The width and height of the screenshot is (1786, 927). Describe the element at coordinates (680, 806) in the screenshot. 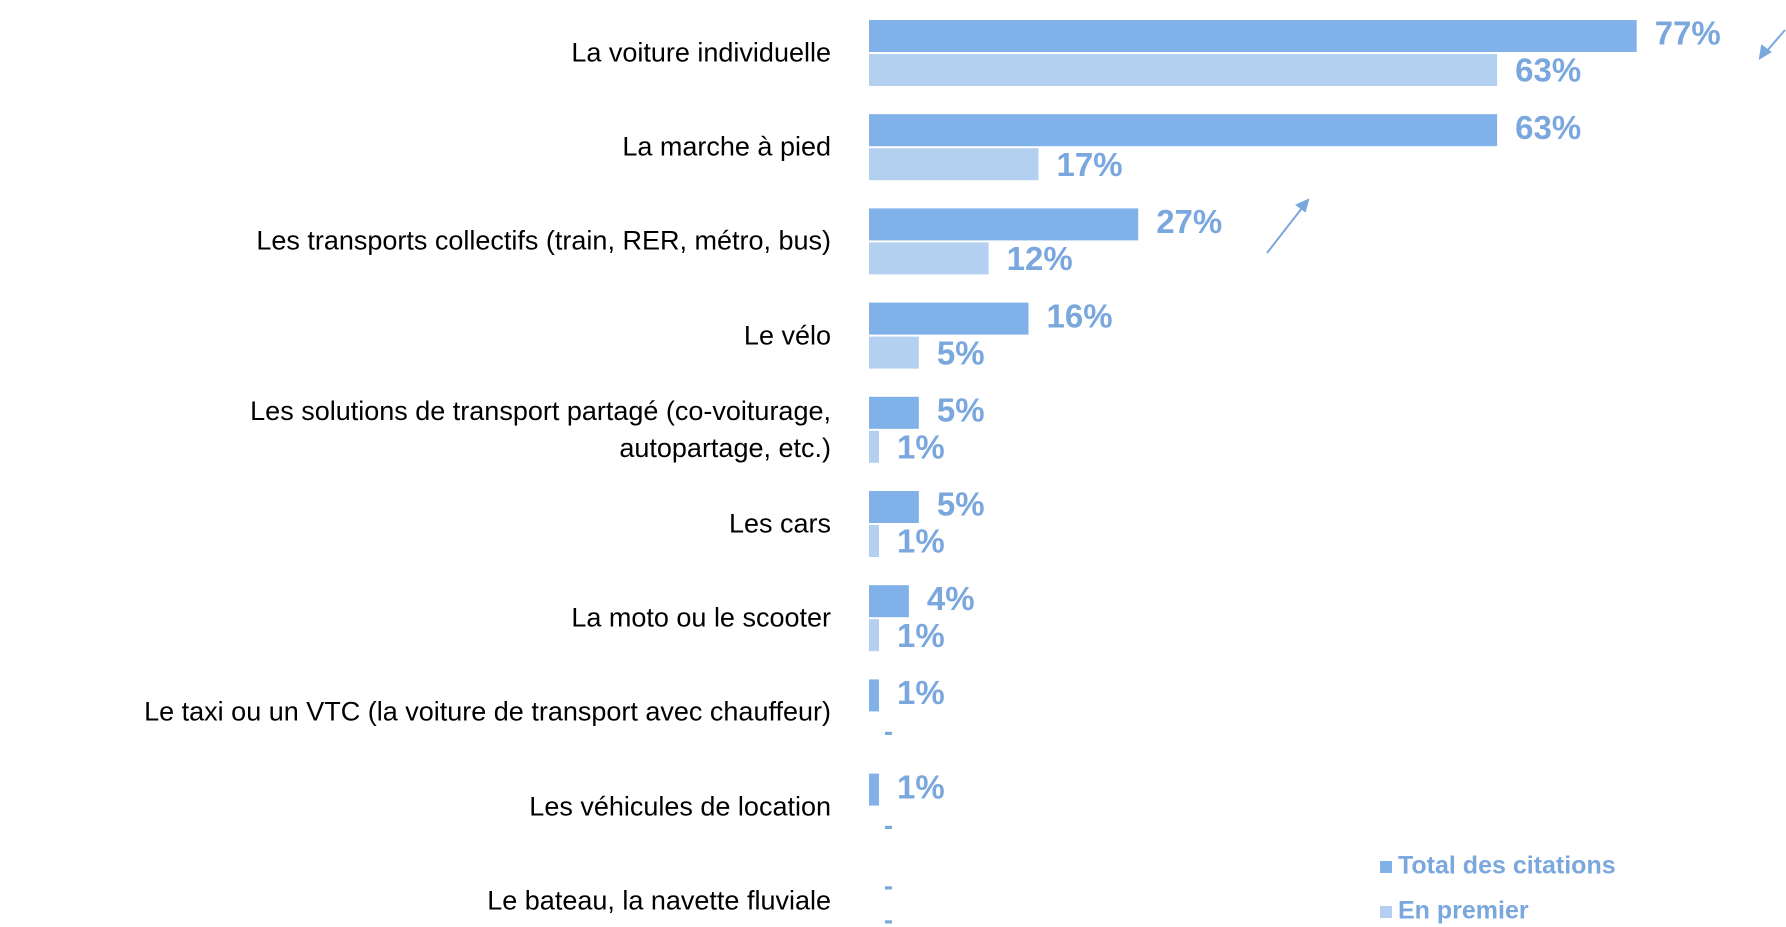

I see `category-label: Les véhicules de location` at that location.